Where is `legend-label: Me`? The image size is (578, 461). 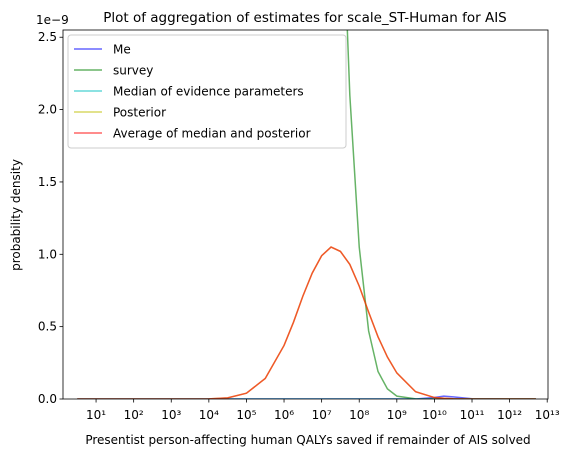
legend-label: Me is located at coordinates (122, 50).